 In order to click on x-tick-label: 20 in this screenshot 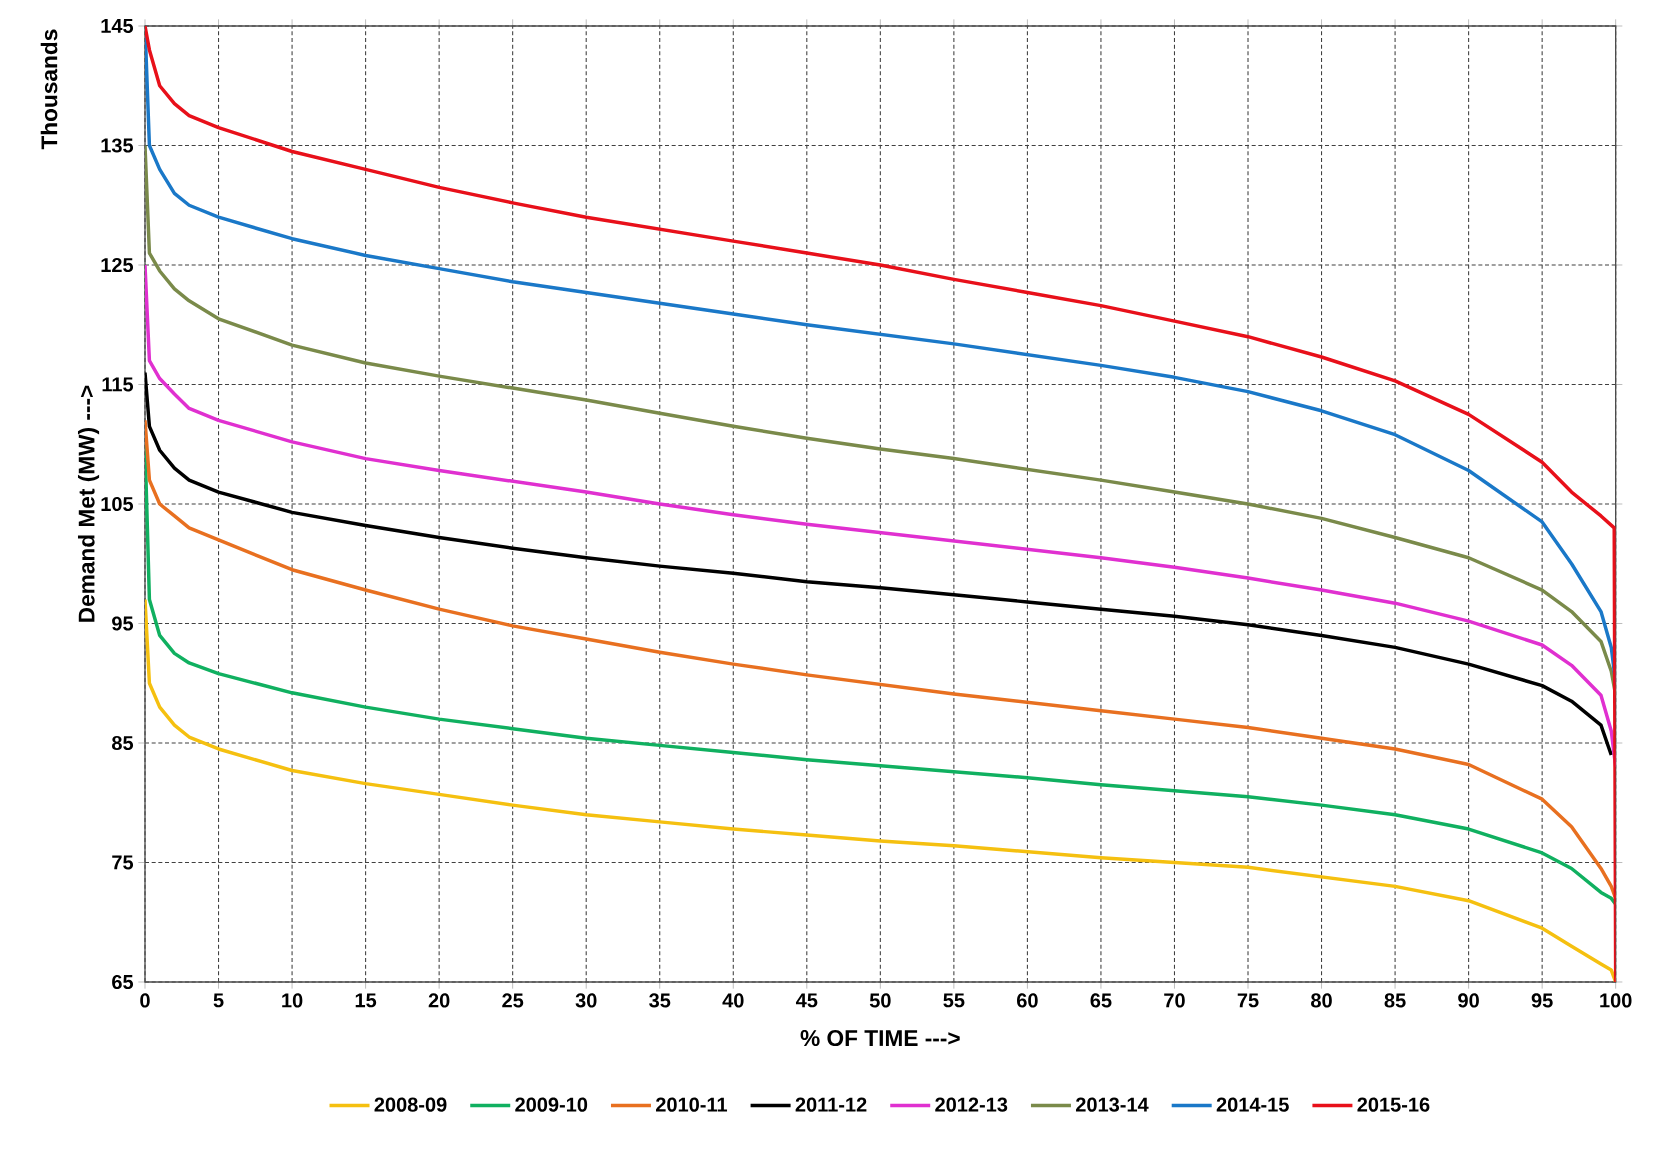, I will do `click(439, 1000)`.